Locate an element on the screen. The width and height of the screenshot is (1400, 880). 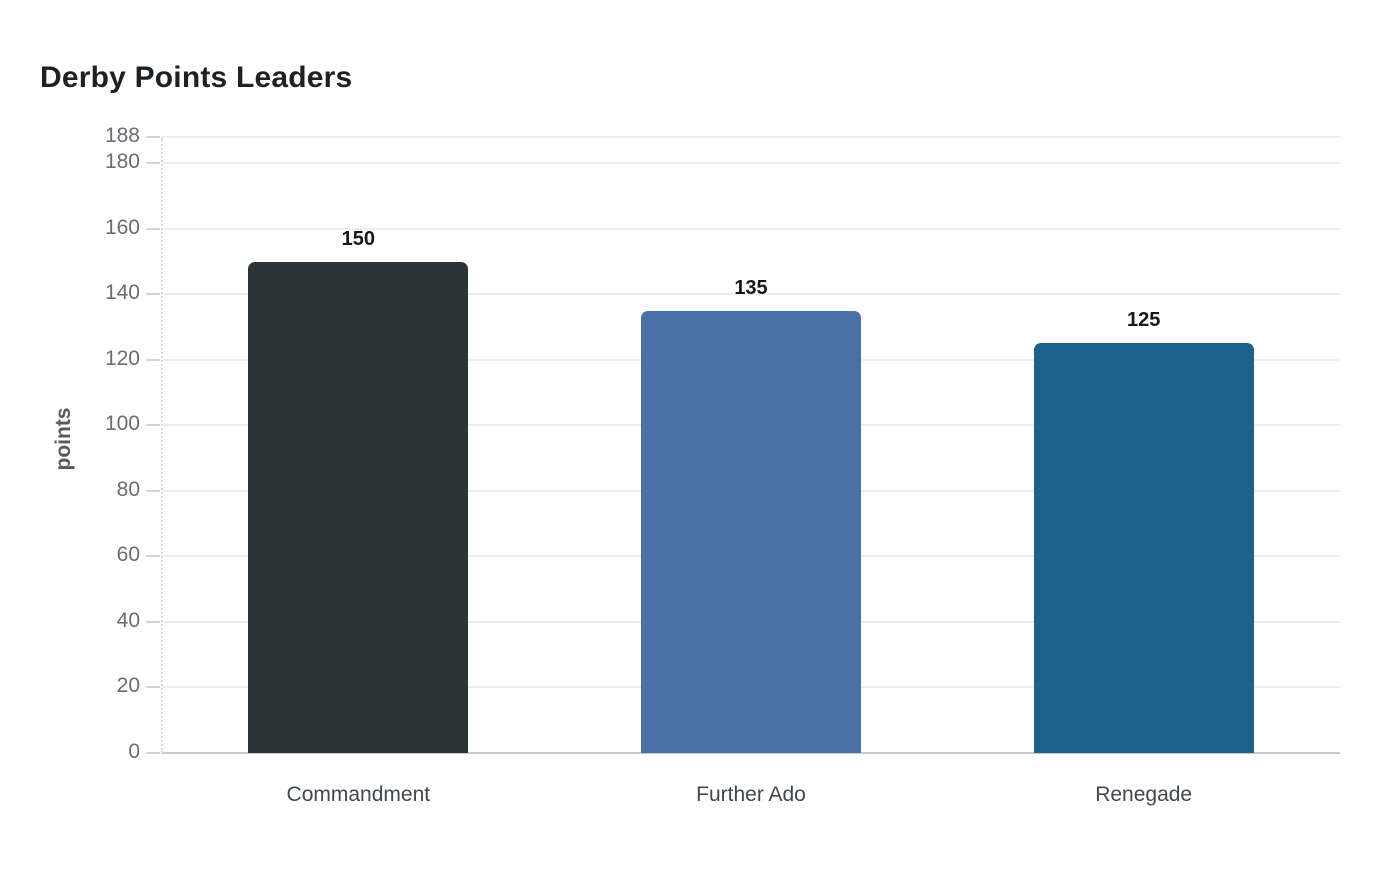
bar-commandment is located at coordinates (358, 507).